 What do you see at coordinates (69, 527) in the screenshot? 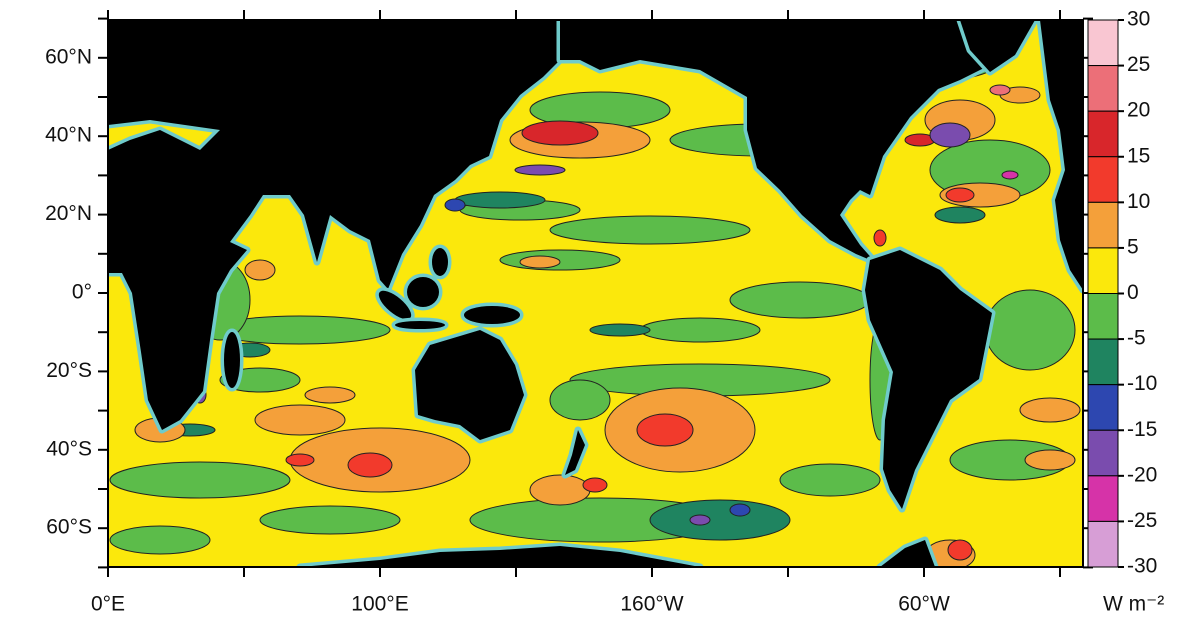
I see `lat-label: 60°S` at bounding box center [69, 527].